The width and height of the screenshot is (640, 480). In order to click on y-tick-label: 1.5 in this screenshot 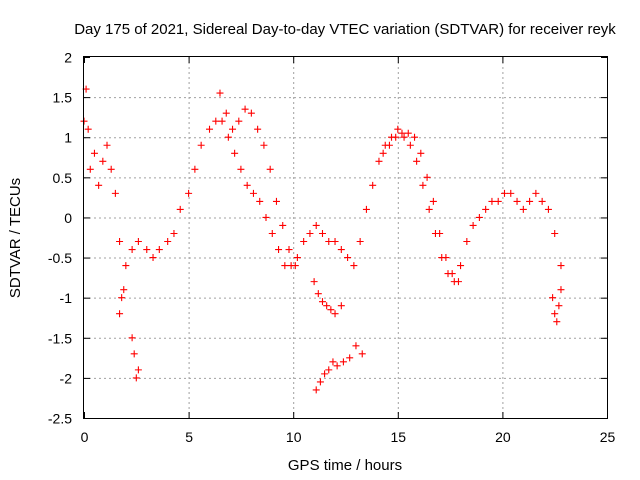, I will do `click(63, 98)`.